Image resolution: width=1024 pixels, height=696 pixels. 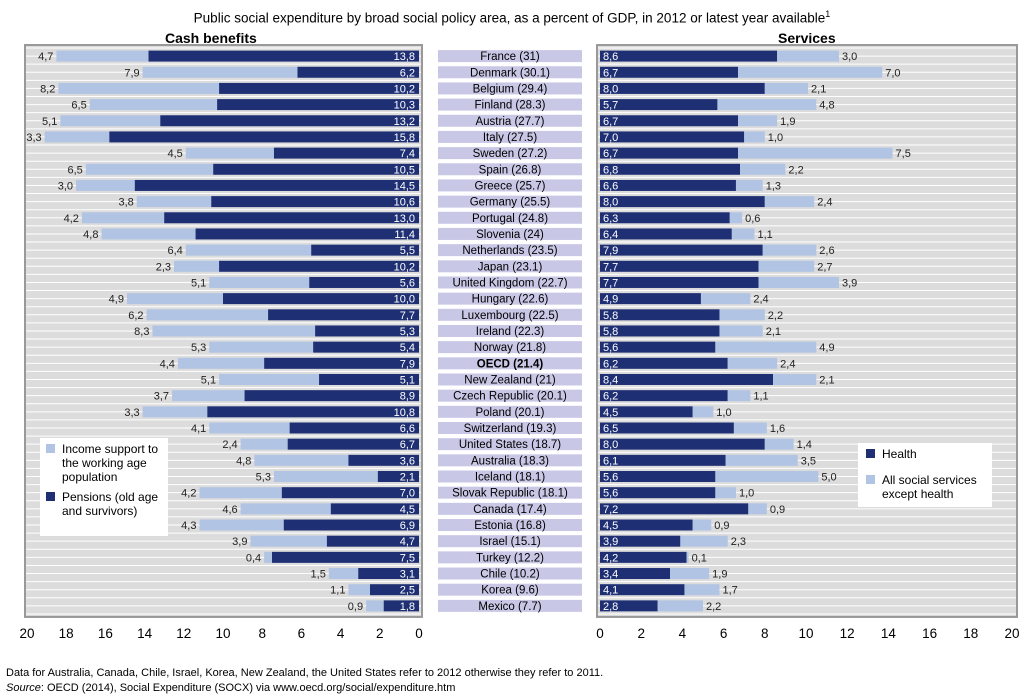 I want to click on bar-label-income-support: 4,7, so click(x=45, y=57).